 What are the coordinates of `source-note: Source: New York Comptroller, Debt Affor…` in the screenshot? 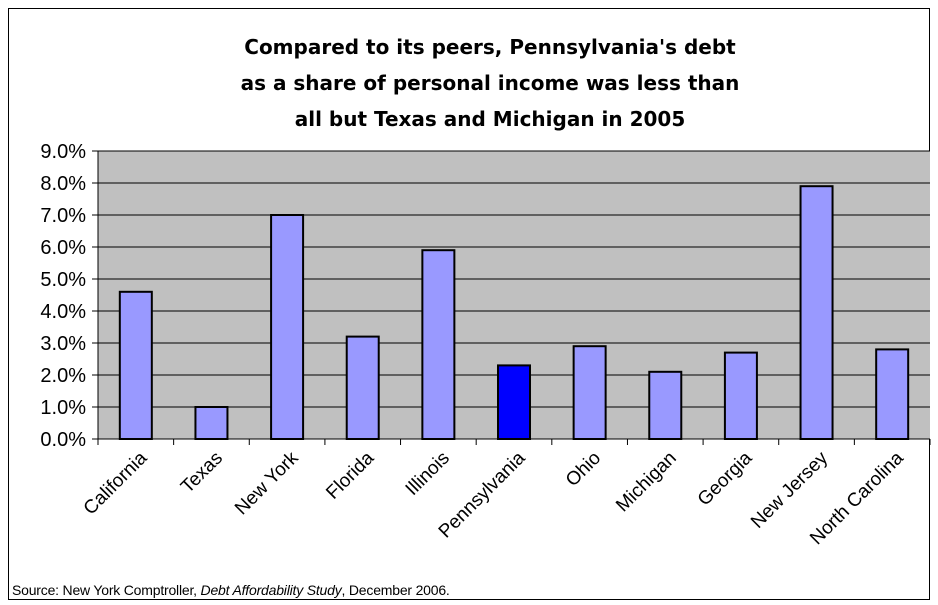 It's located at (231, 590).